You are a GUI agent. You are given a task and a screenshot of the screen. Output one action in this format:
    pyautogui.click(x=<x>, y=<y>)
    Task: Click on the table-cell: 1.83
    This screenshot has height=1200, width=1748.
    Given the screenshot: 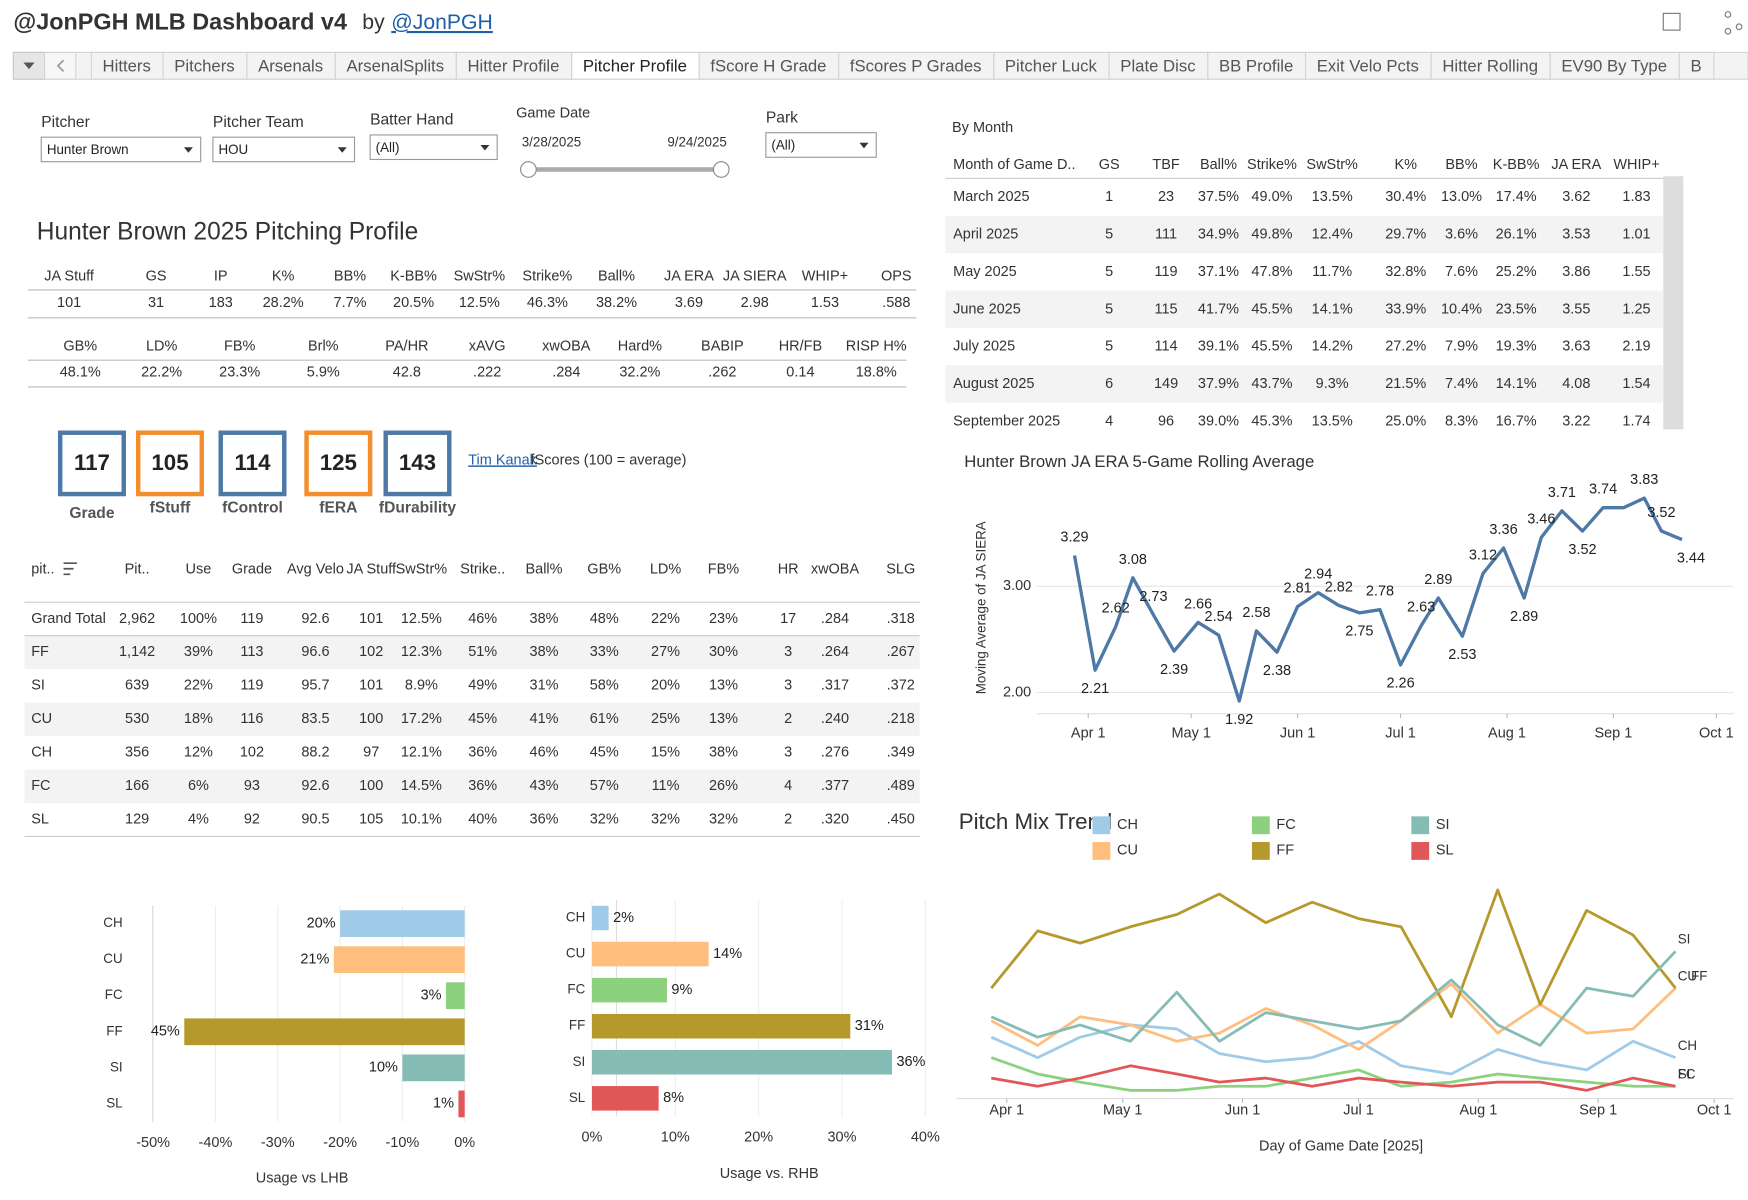 What is the action you would take?
    pyautogui.click(x=1636, y=197)
    